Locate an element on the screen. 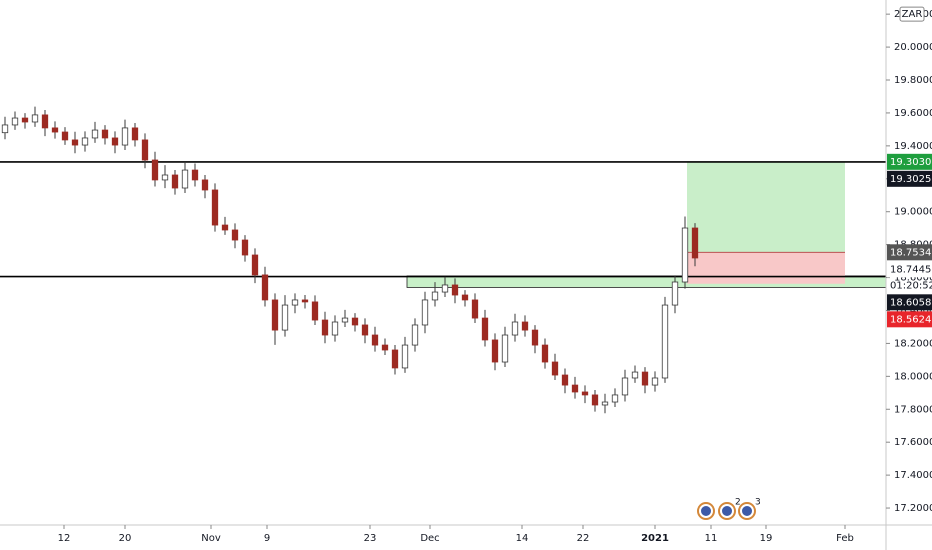 The height and width of the screenshot is (550, 932). x-tick-label: Nov is located at coordinates (211, 538).